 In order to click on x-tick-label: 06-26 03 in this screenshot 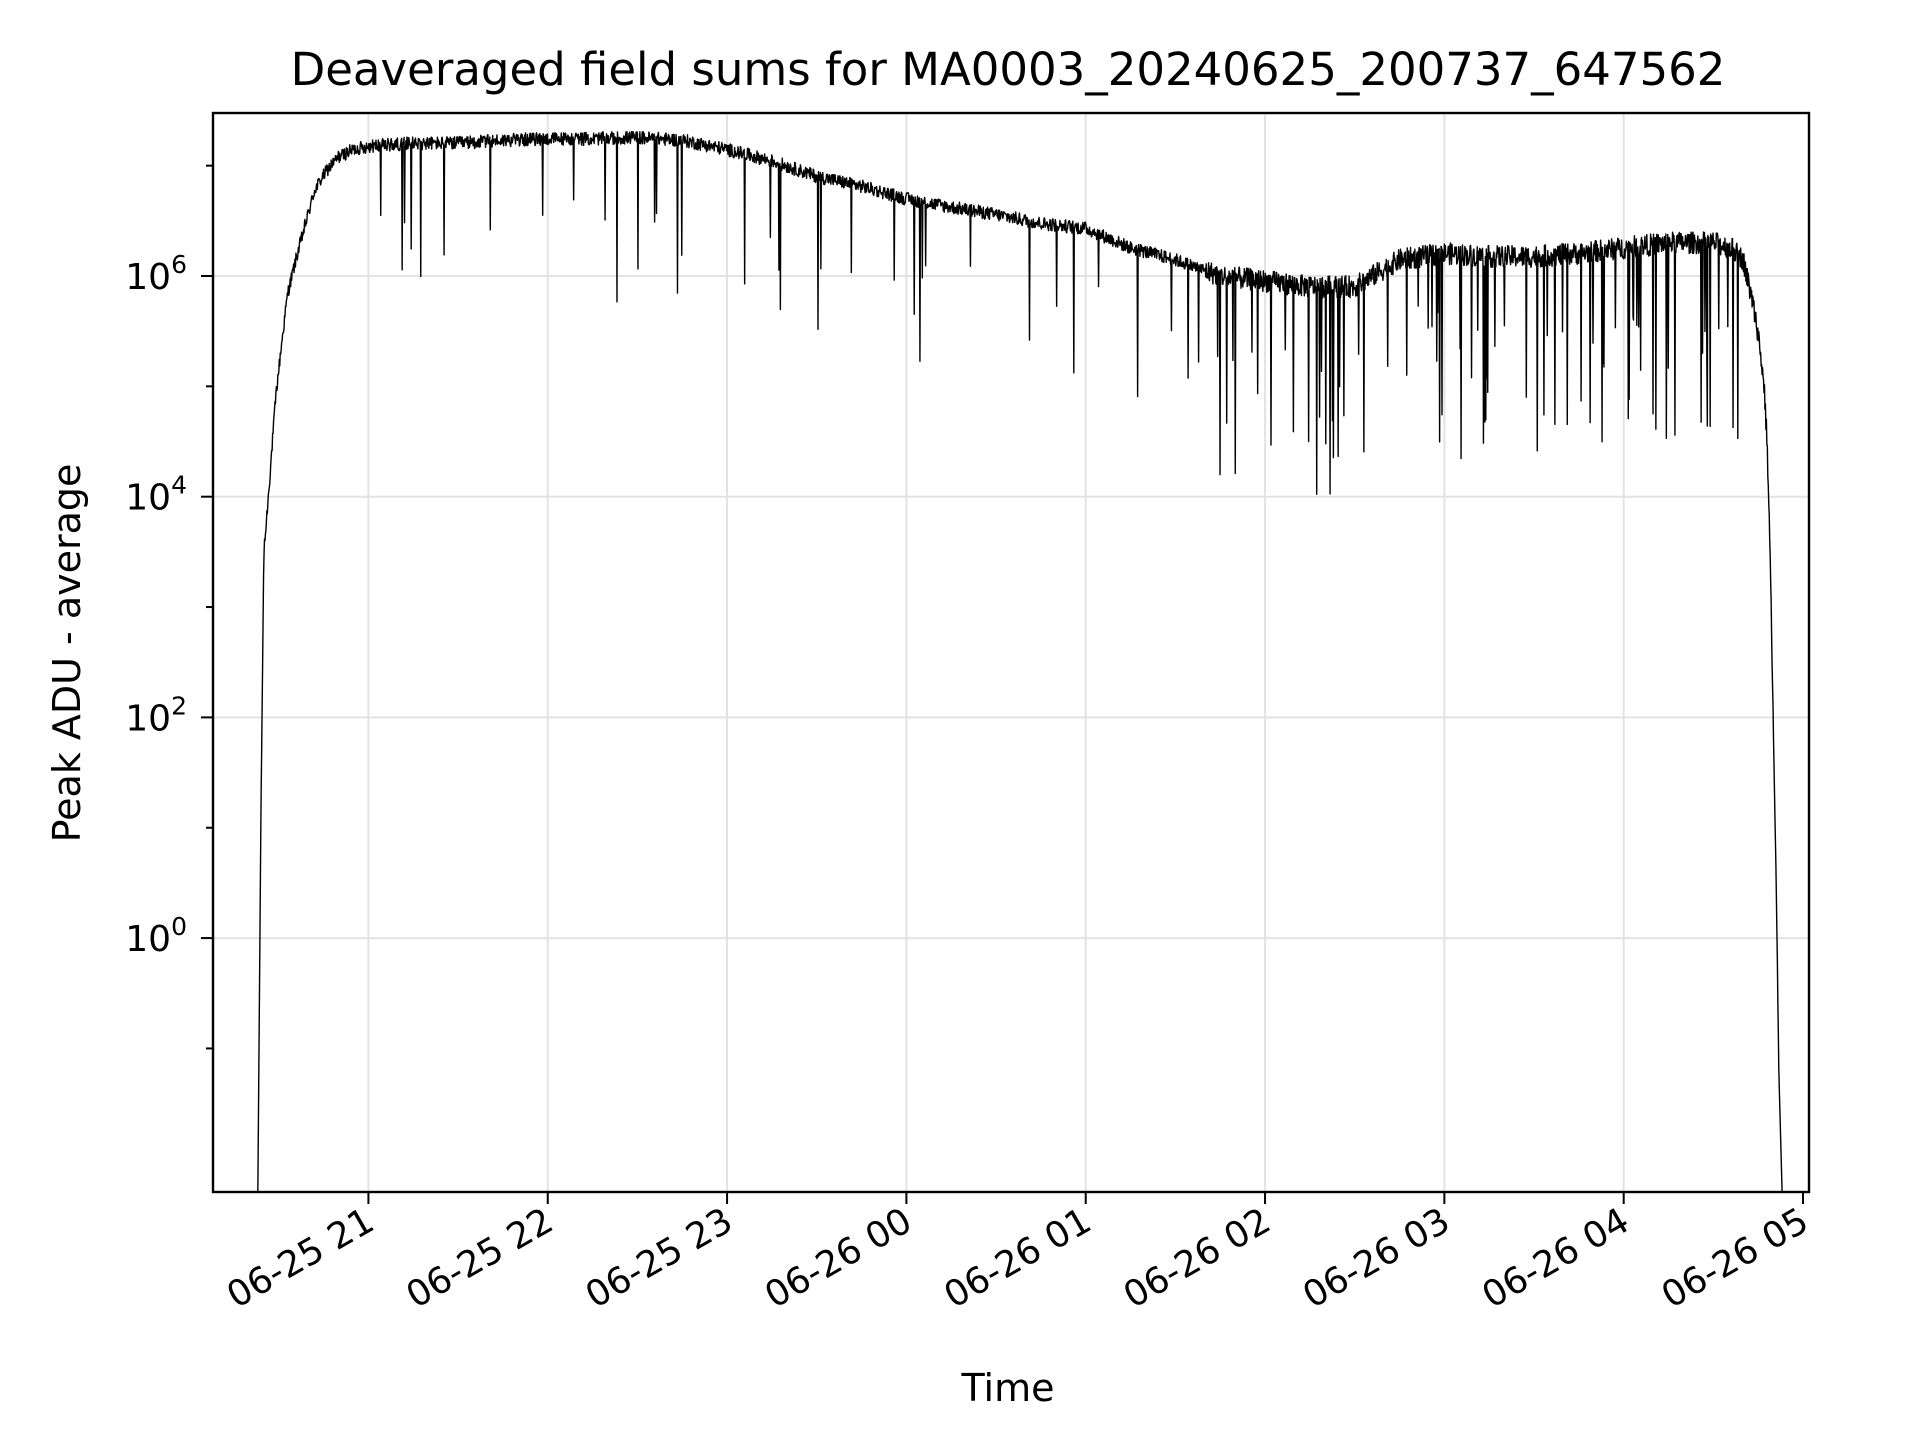, I will do `click(1376, 1258)`.